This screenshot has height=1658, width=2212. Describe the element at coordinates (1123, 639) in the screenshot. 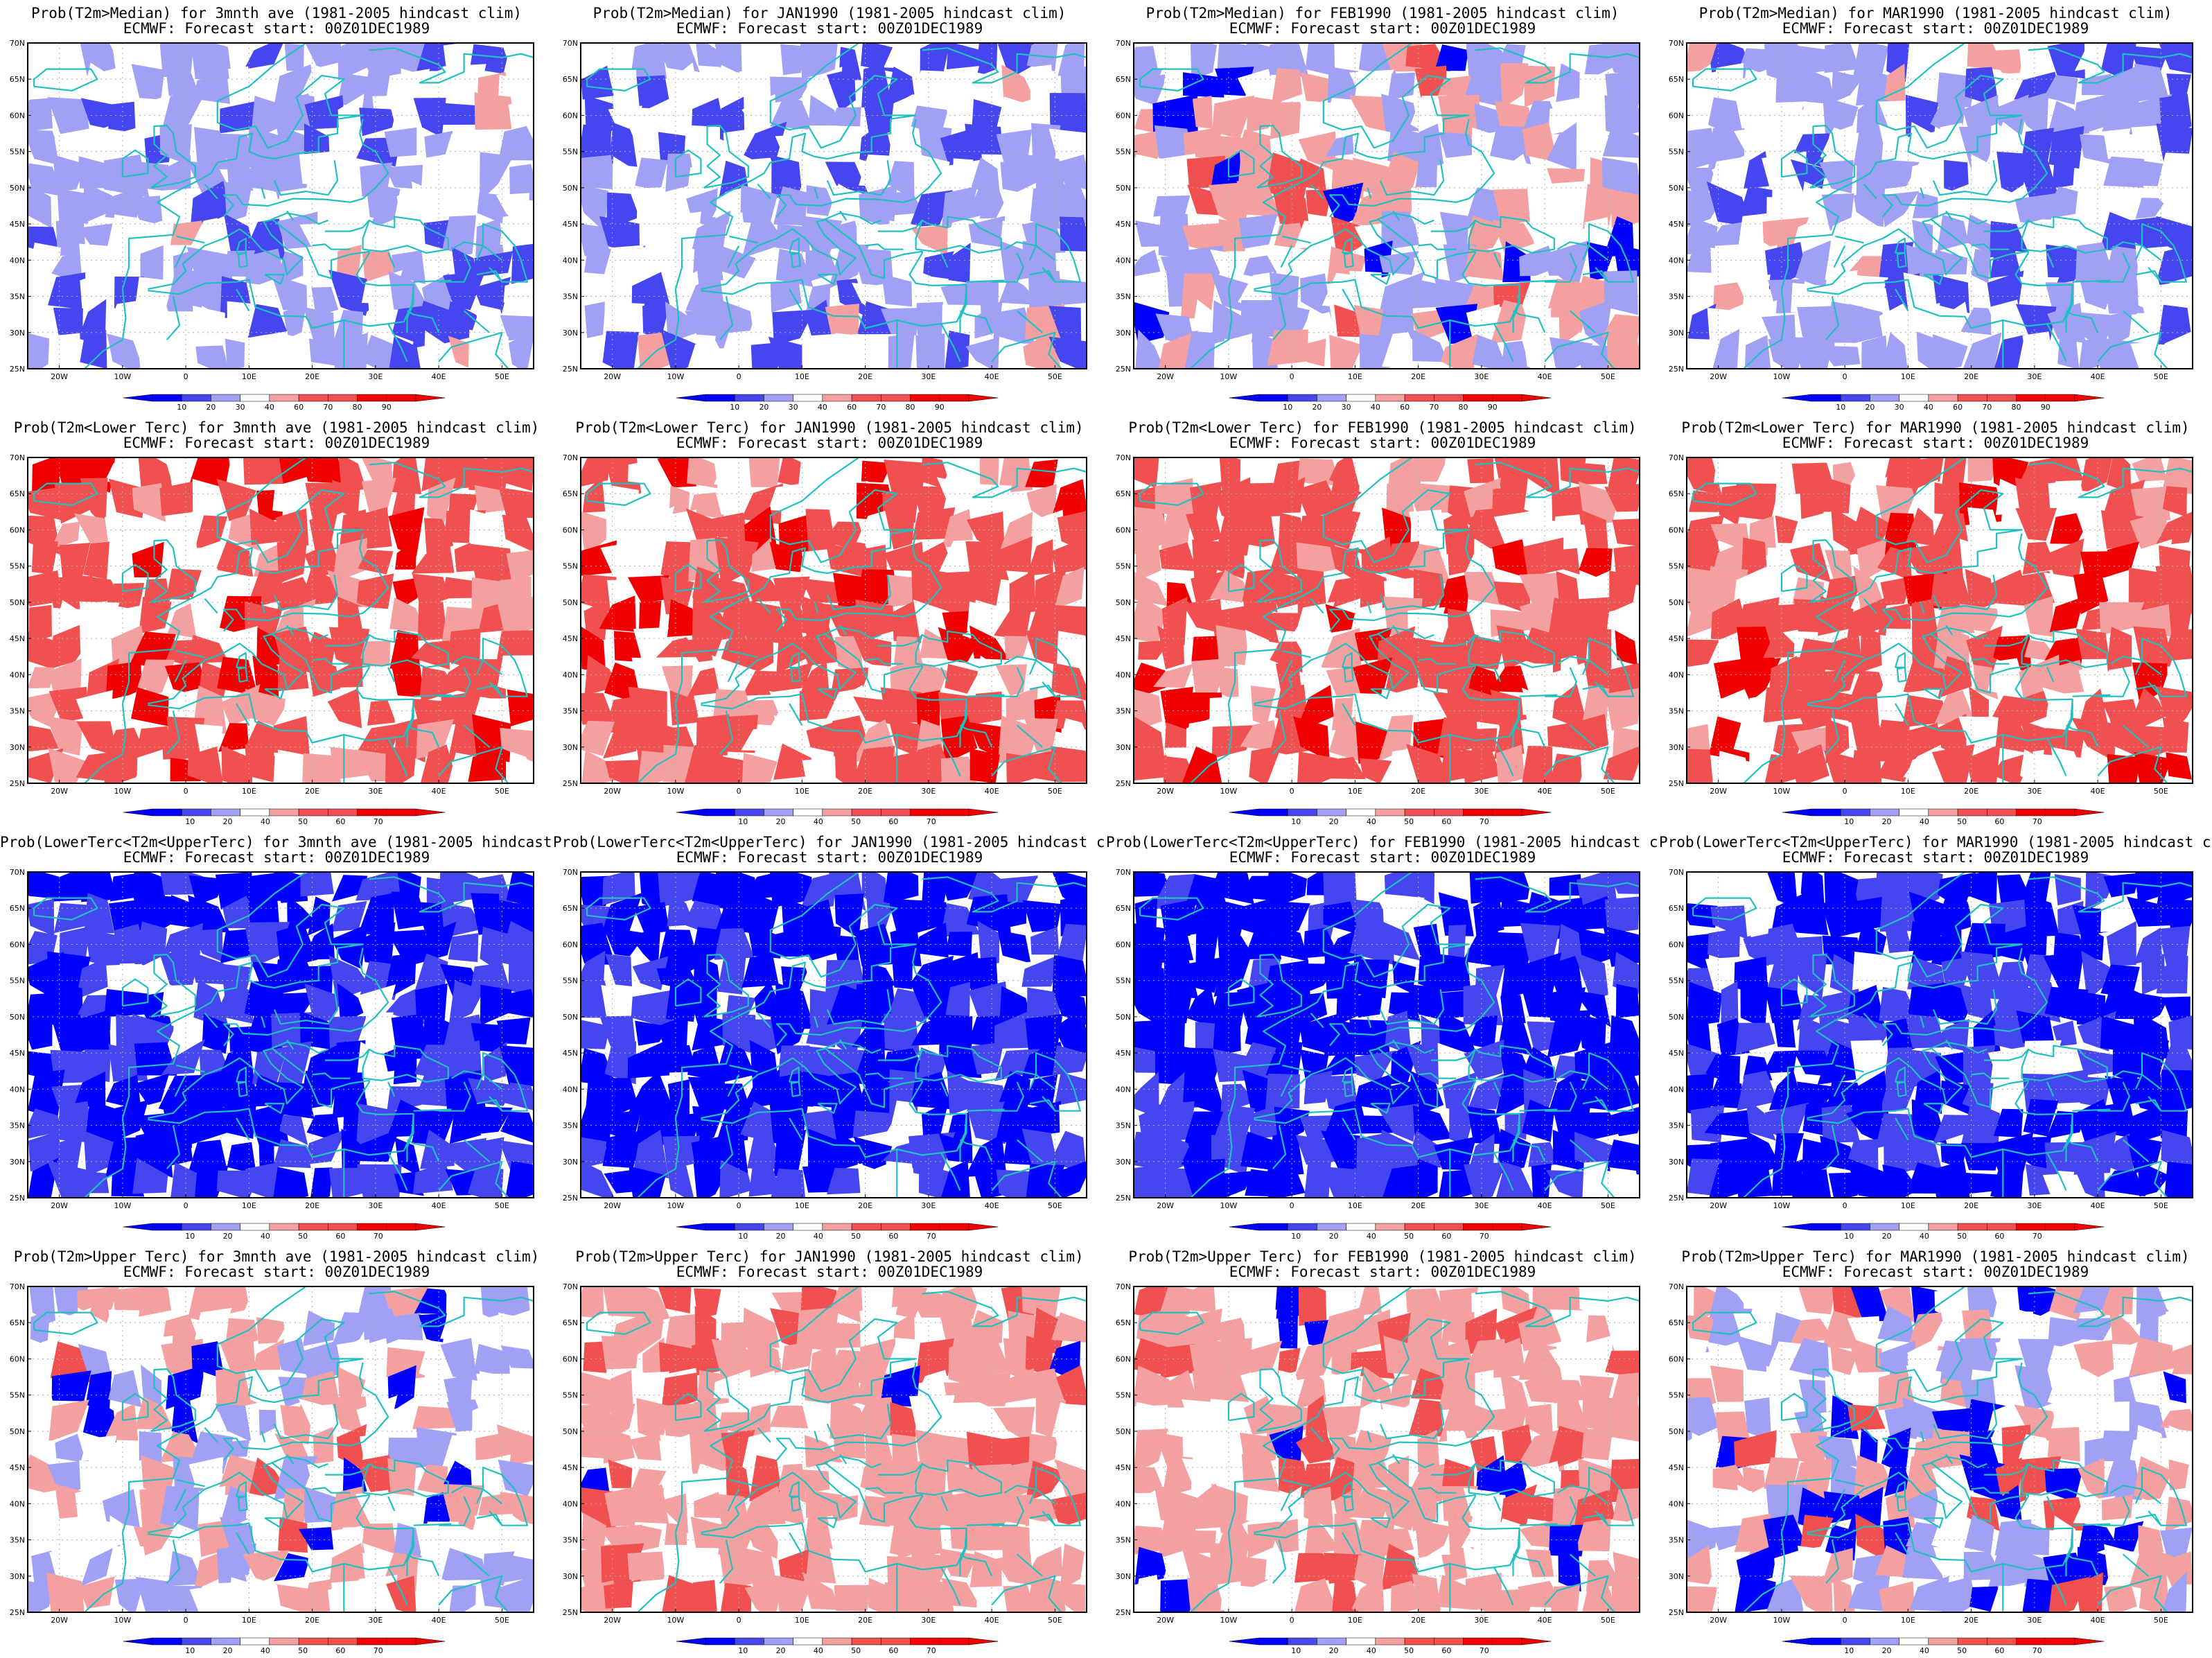

I see `lat-tick-label: 45N` at that location.